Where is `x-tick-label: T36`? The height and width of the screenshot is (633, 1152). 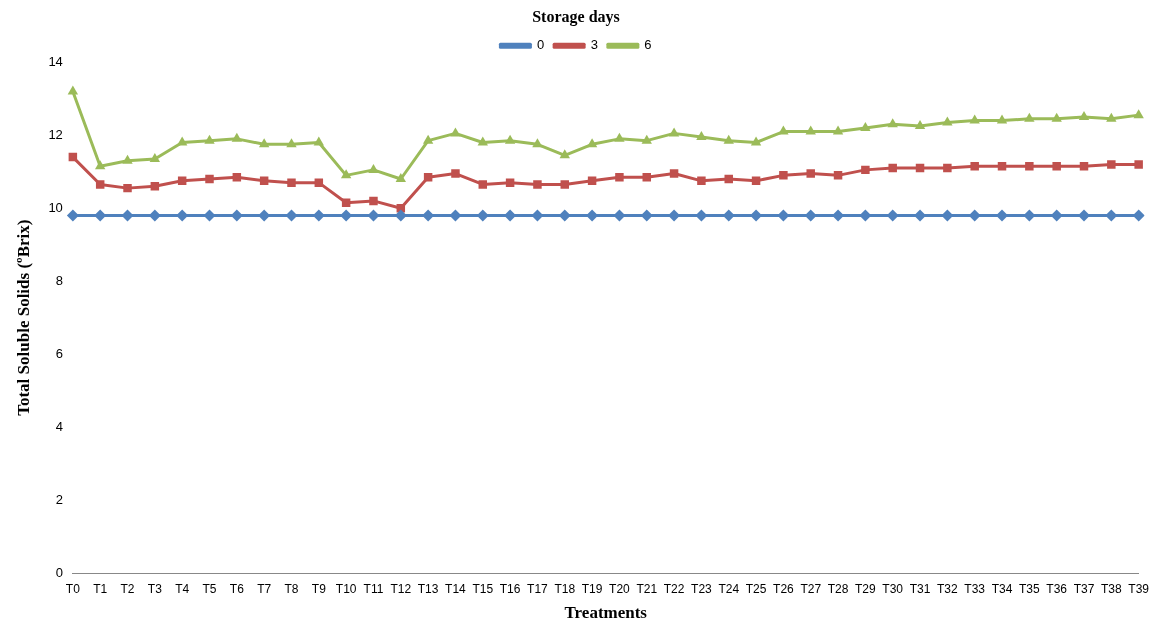
x-tick-label: T36 is located at coordinates (1057, 588).